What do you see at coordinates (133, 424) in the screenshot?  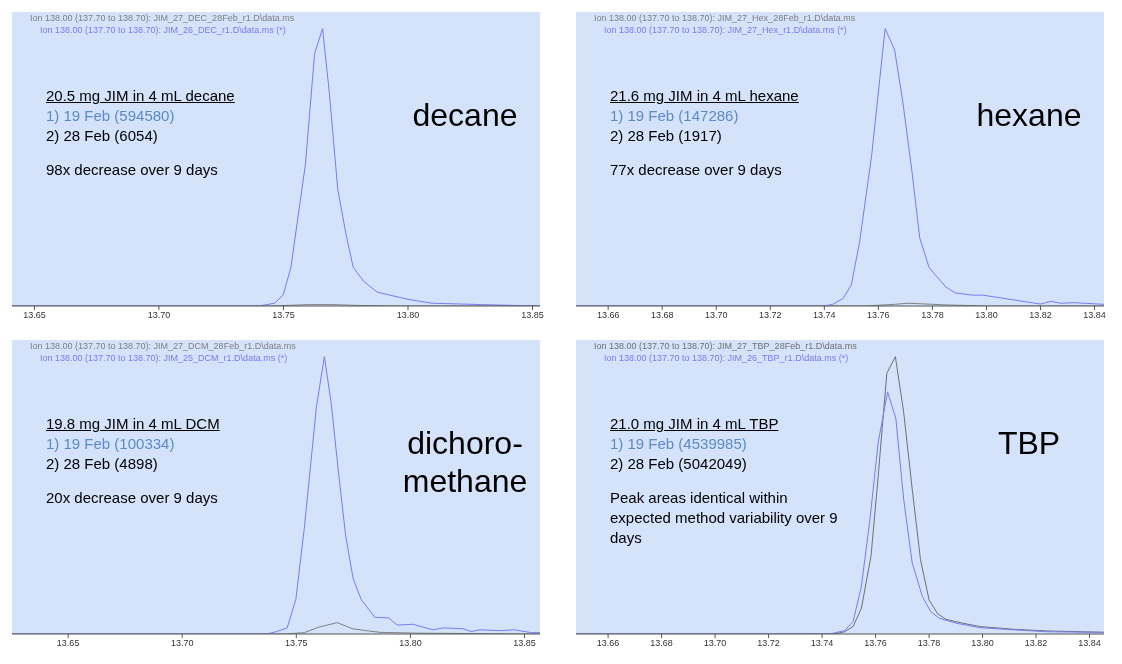 I see `annotation: 19.8 mg JIM in 4 mL DCM` at bounding box center [133, 424].